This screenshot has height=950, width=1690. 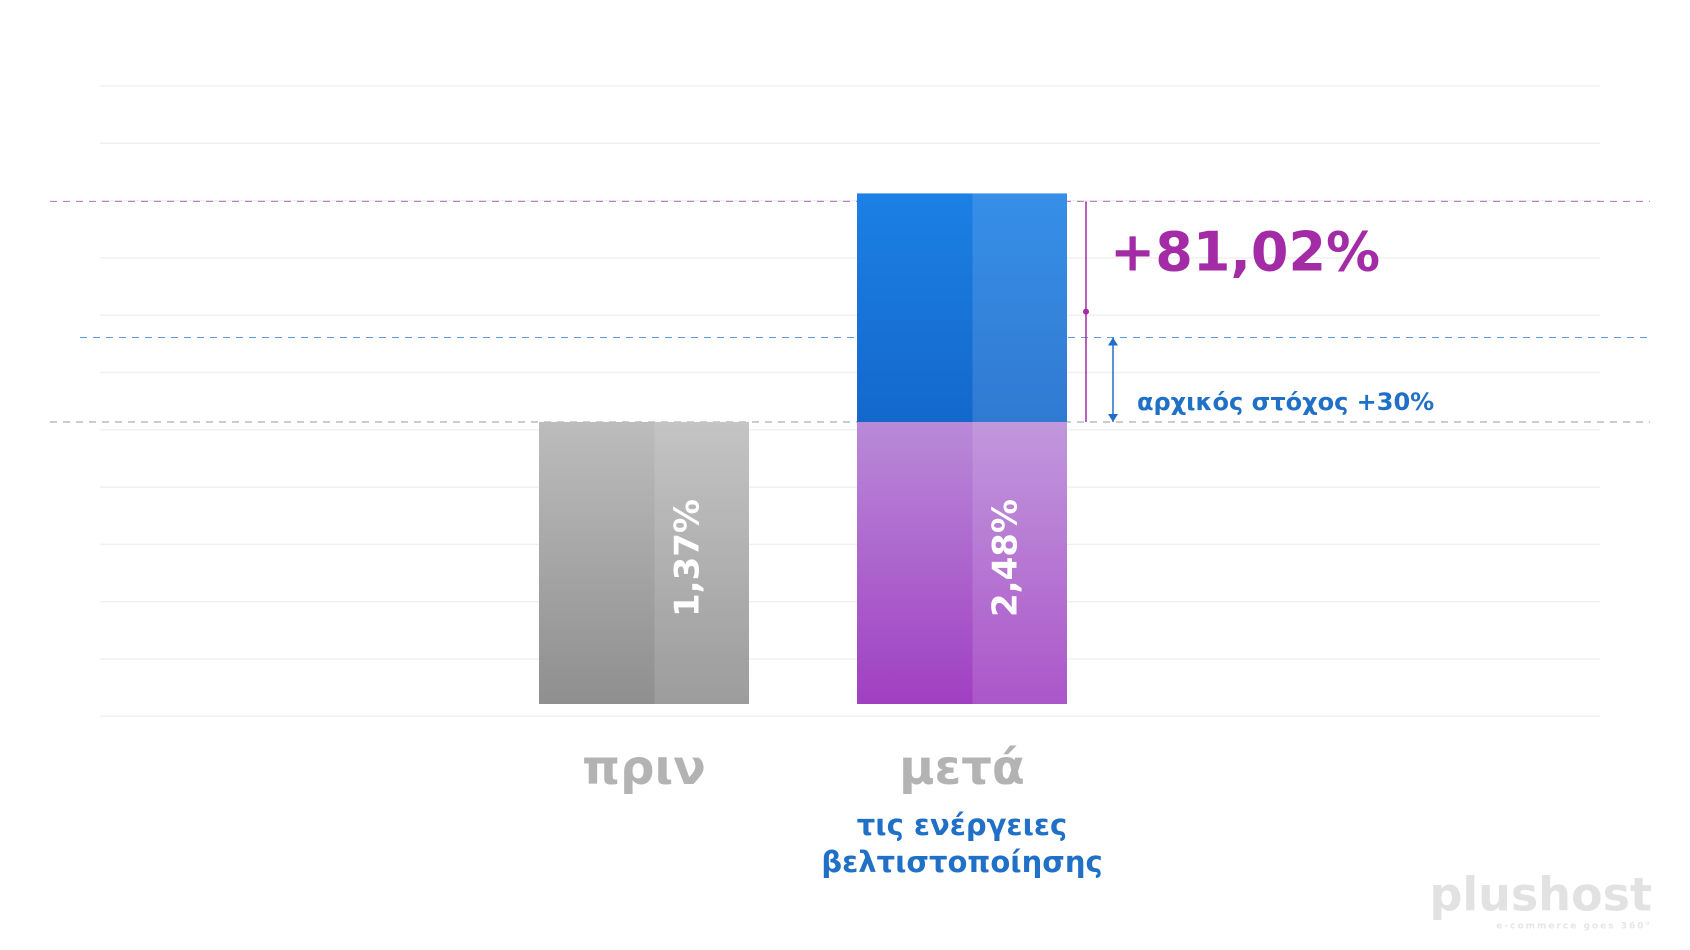 What do you see at coordinates (1006, 558) in the screenshot?
I see `value-label: 2,48%` at bounding box center [1006, 558].